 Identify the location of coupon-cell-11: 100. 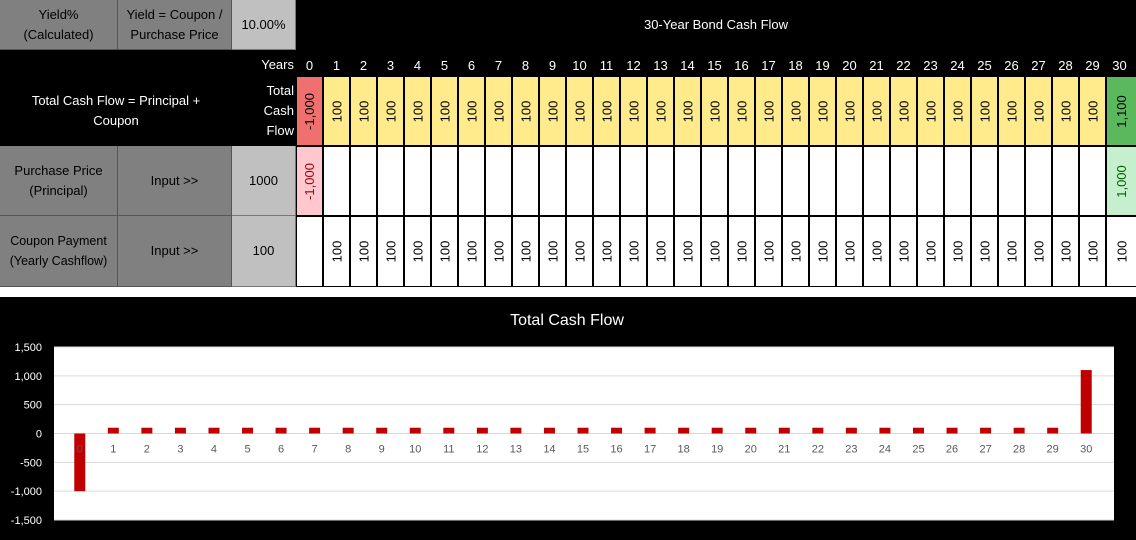
(606, 251).